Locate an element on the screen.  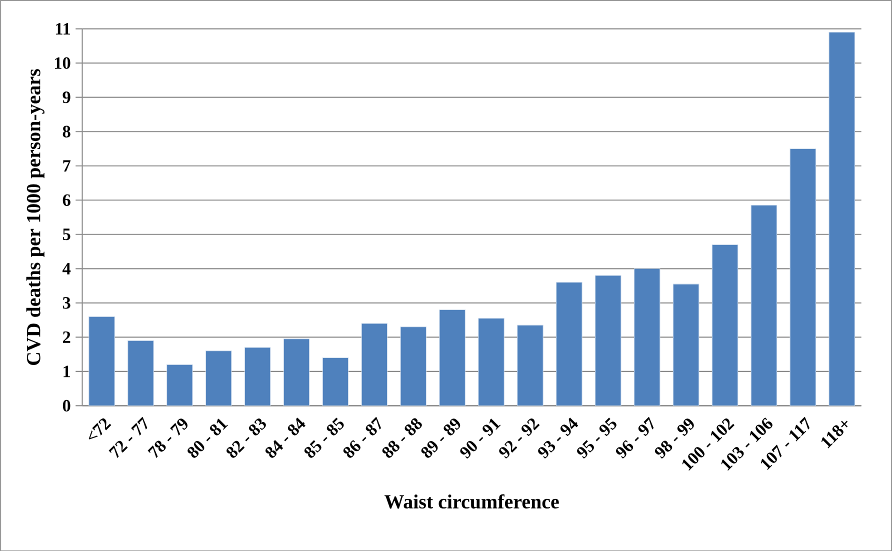
x-tick-label: 78 - 79 is located at coordinates (168, 438).